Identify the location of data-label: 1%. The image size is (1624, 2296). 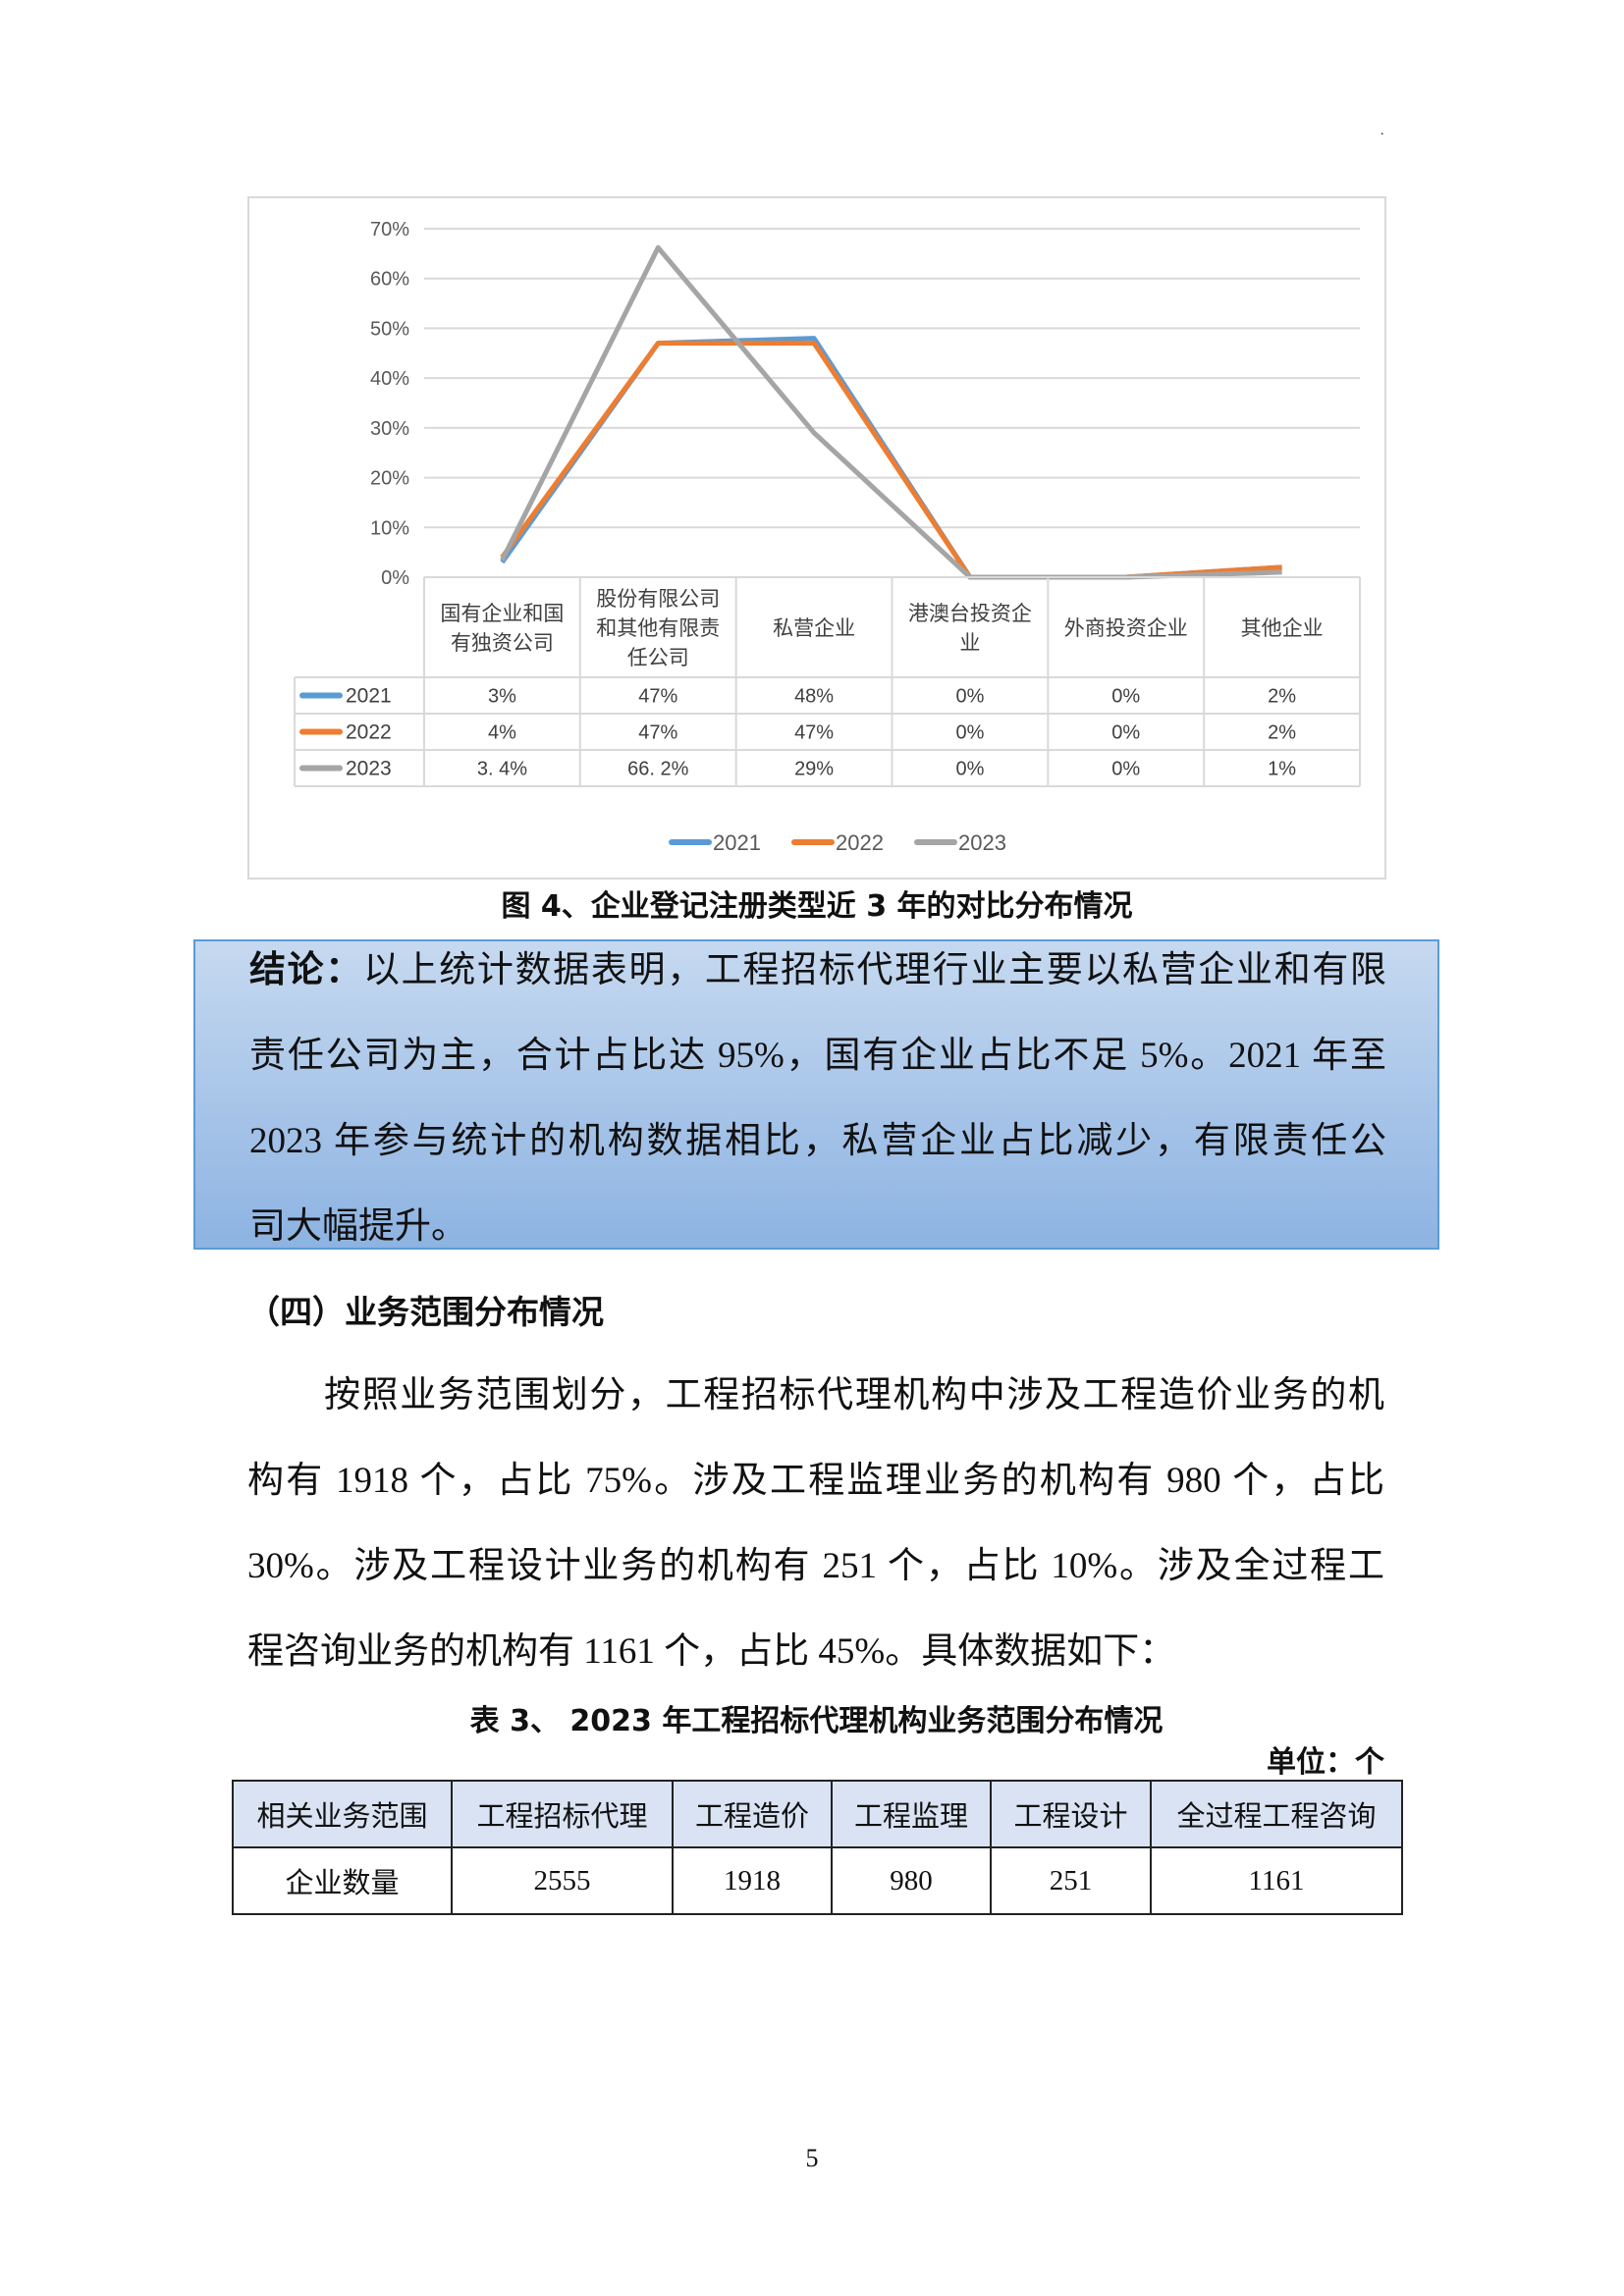
(1282, 769).